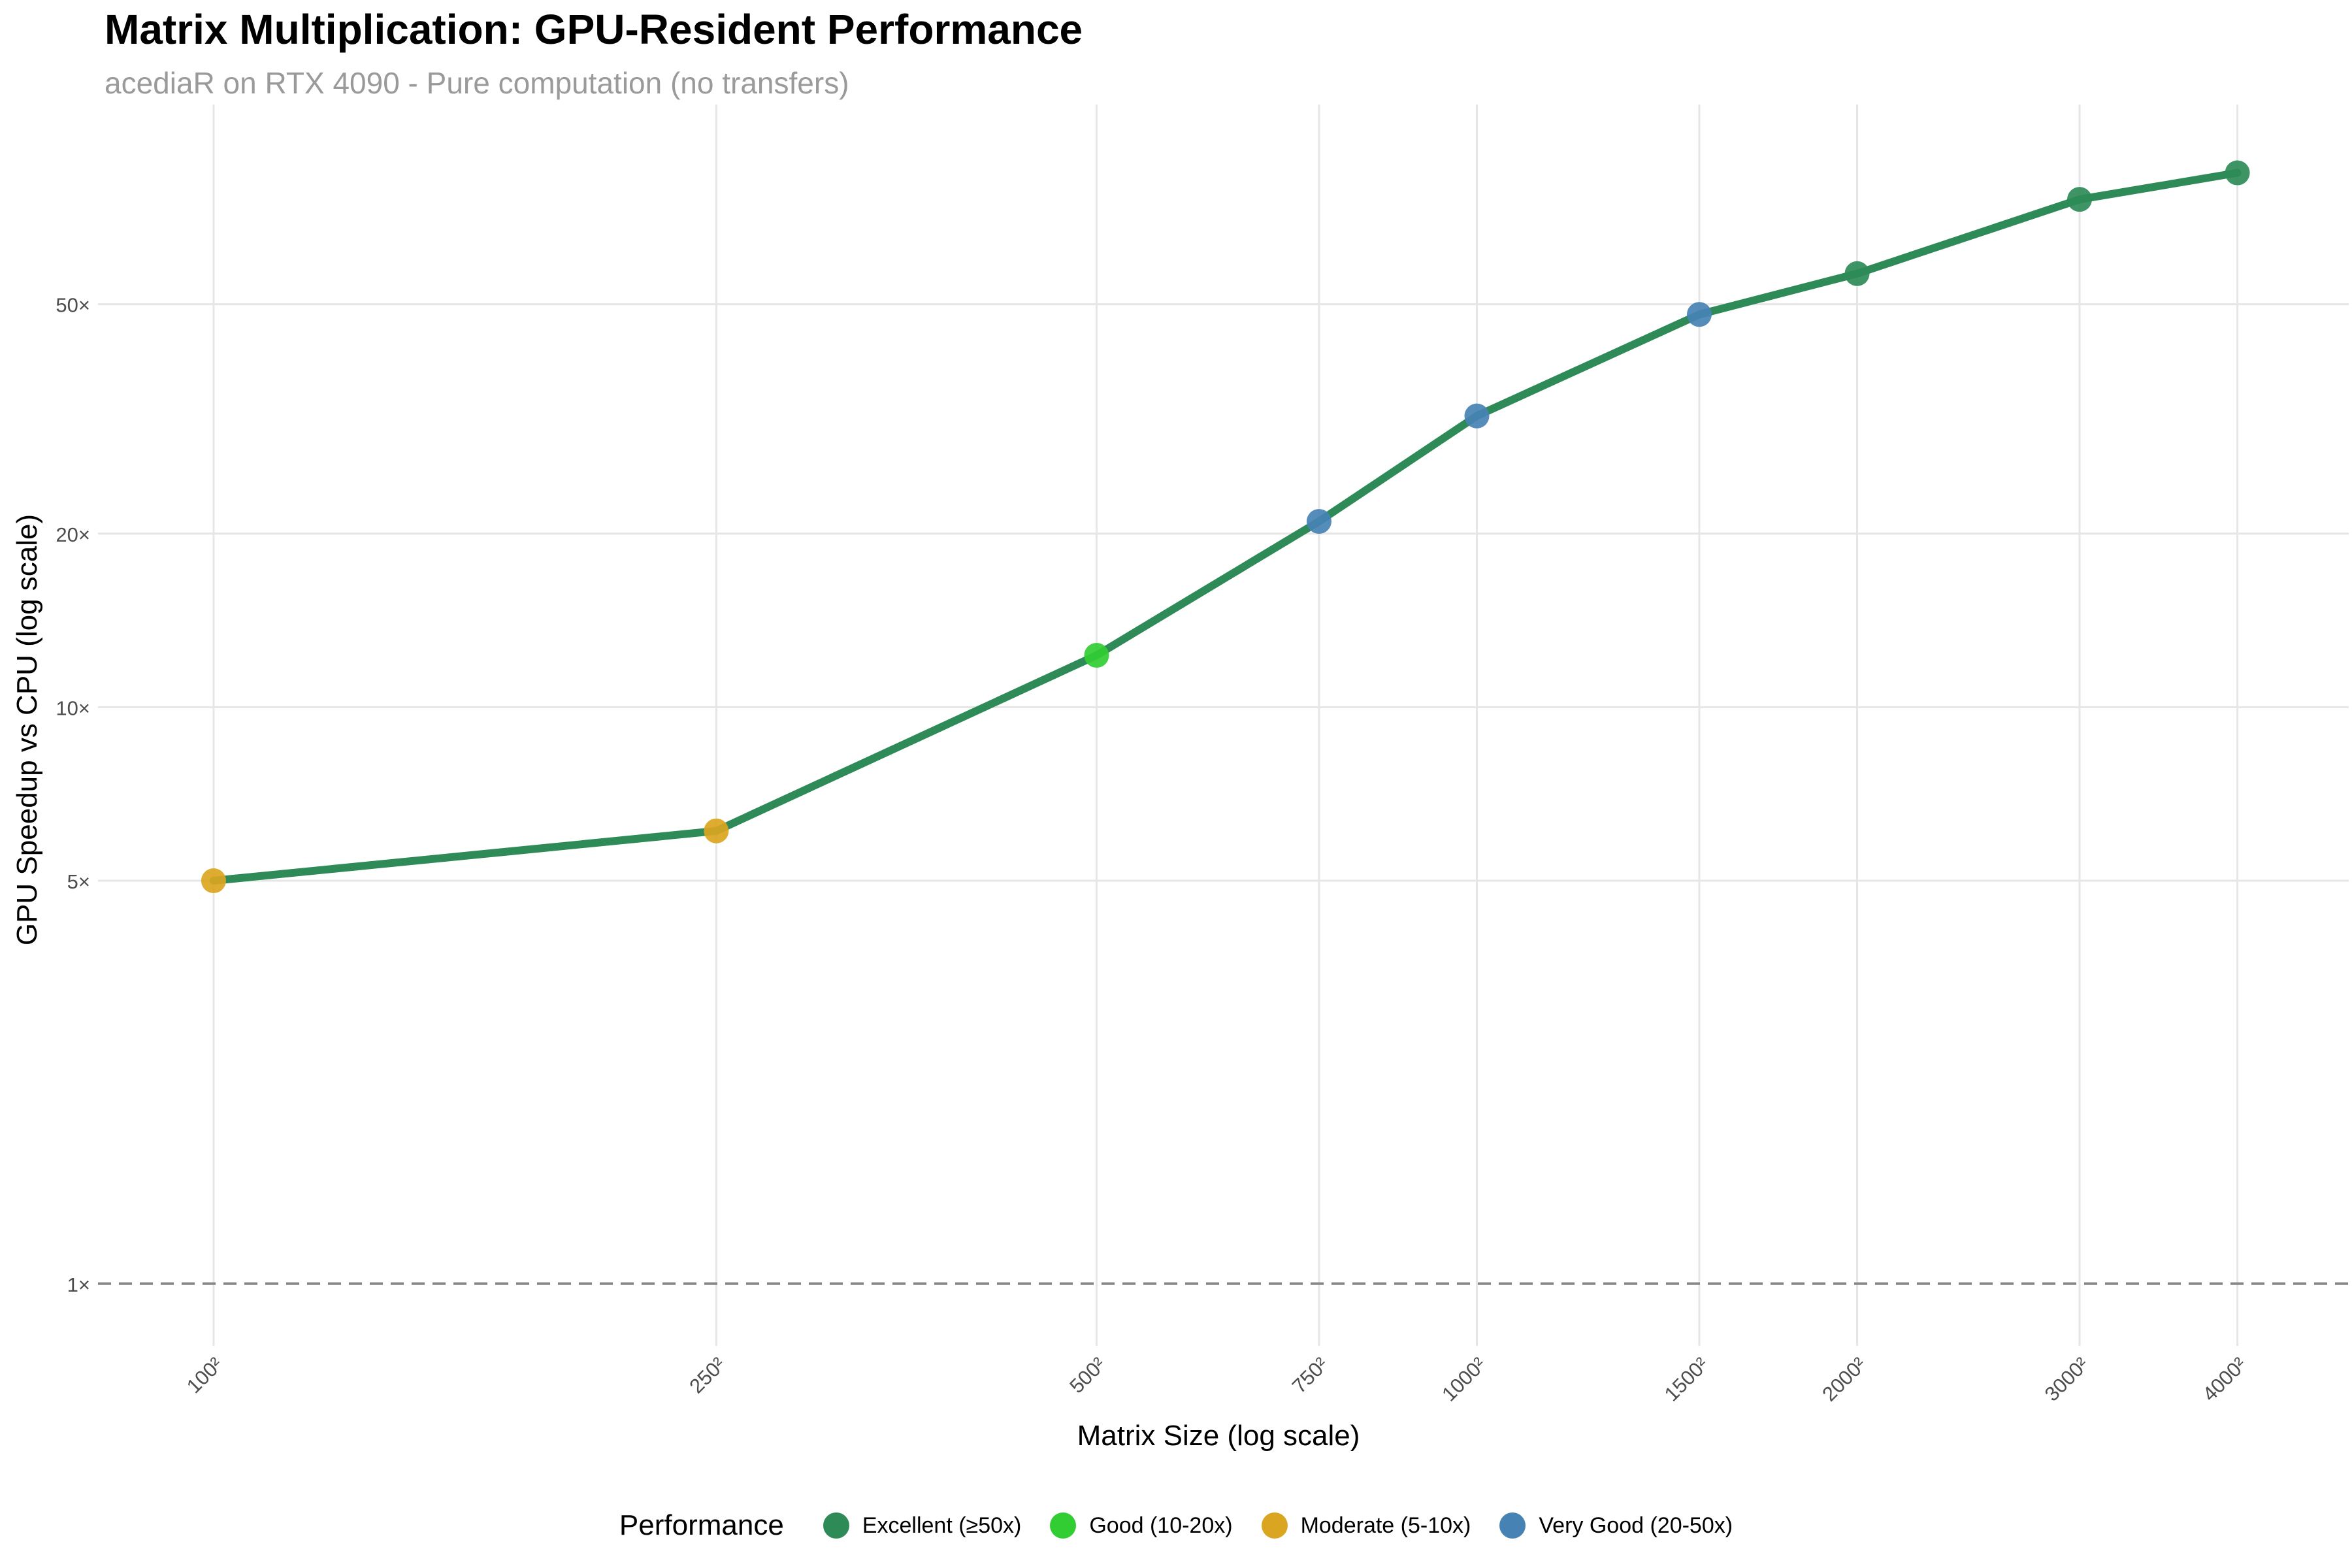  What do you see at coordinates (1686, 1379) in the screenshot?
I see `x-tick-label: 1500²` at bounding box center [1686, 1379].